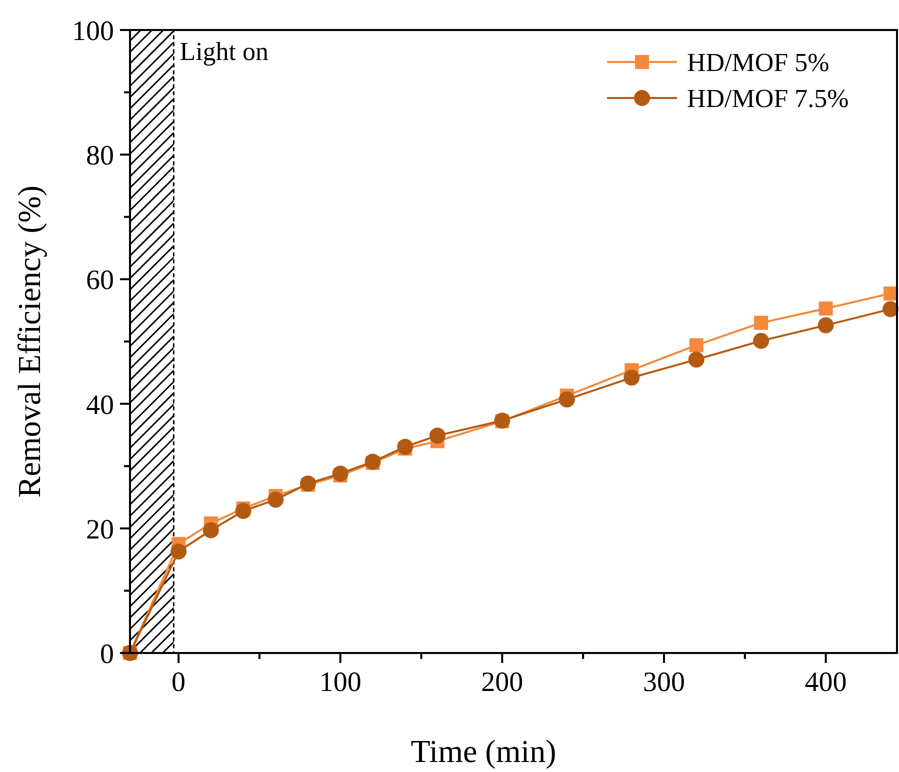  I want to click on y-tick-label: 60, so click(100, 280).